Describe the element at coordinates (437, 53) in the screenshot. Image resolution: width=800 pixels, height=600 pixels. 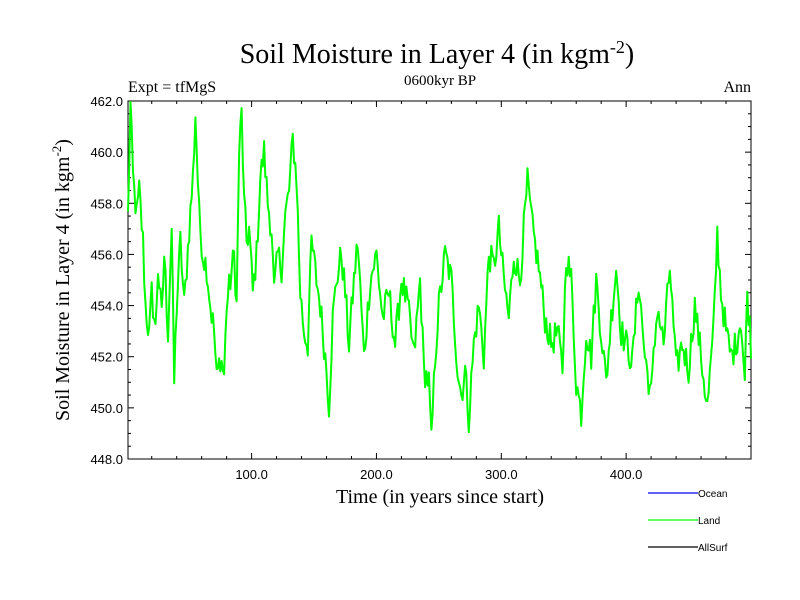
I see `chart-title: Soil Moisture in Layer 4 (in kgm-2)` at that location.